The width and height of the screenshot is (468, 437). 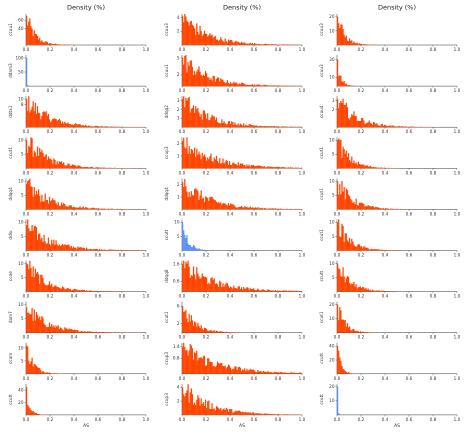 What do you see at coordinates (10, 153) in the screenshot?
I see `panel-y-label: ccut1` at bounding box center [10, 153].